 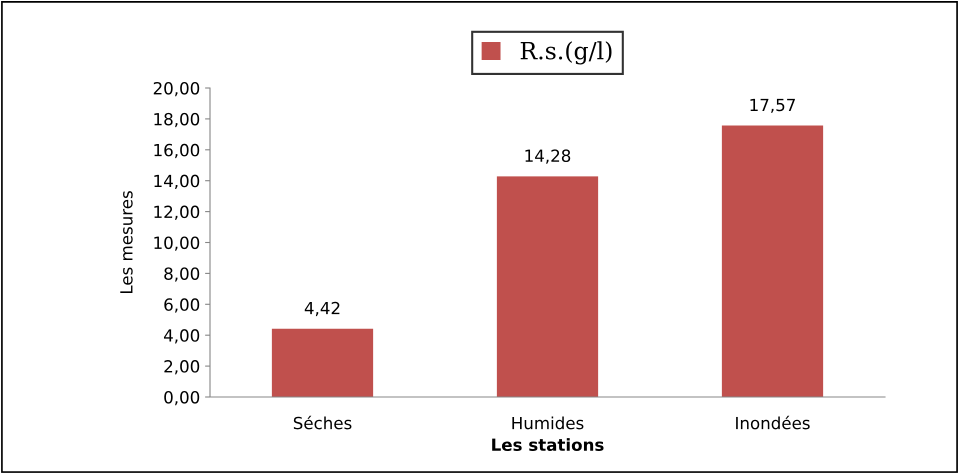 What do you see at coordinates (547, 156) in the screenshot?
I see `data-label: 14,28` at bounding box center [547, 156].